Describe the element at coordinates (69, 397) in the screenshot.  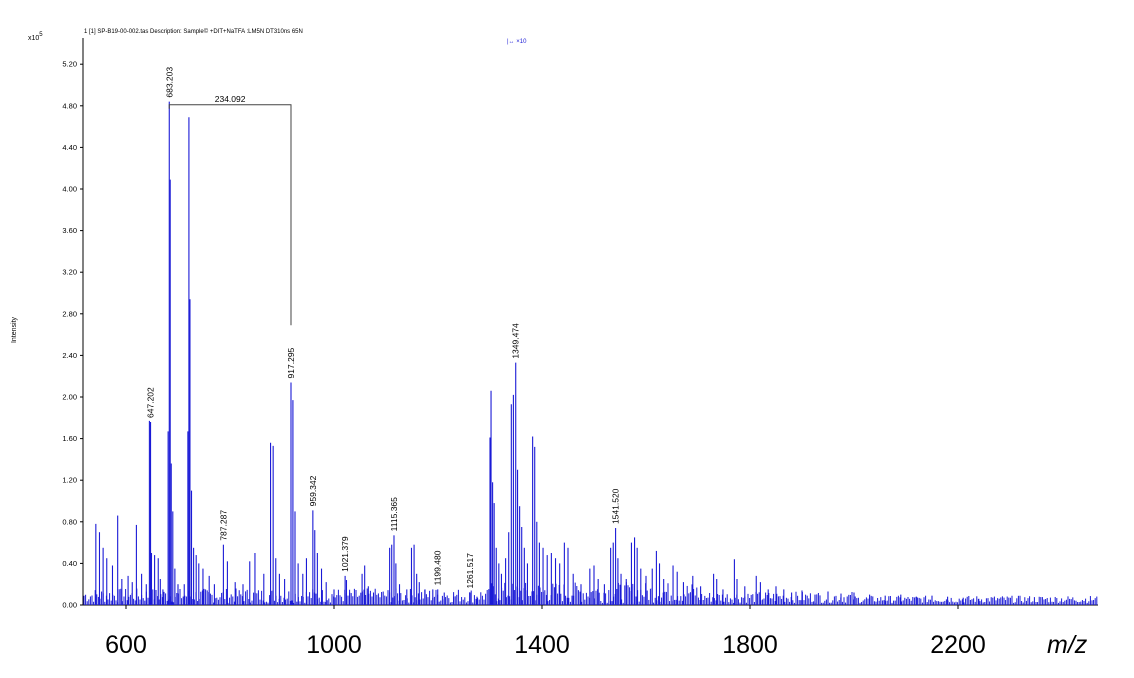
I see `y-tick-label: 2.00` at that location.